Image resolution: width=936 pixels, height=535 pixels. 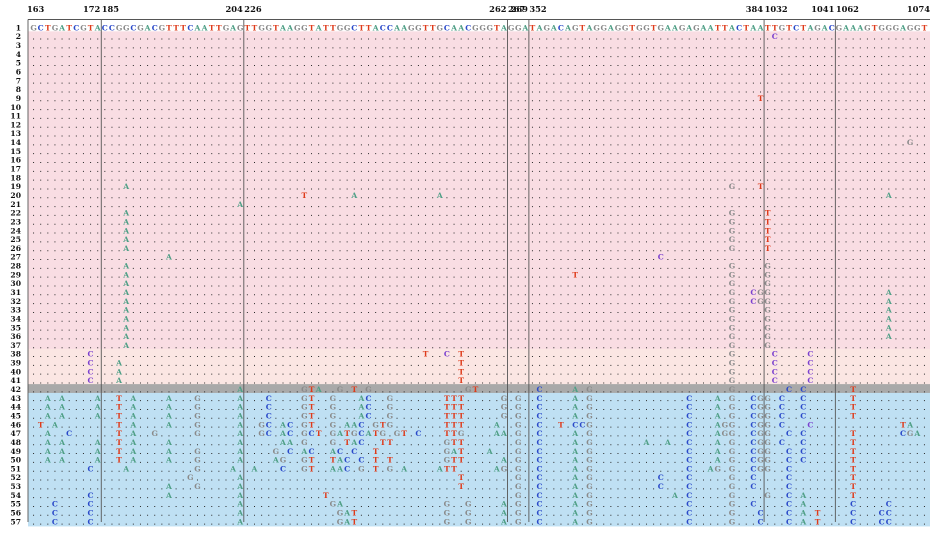 What do you see at coordinates (15, 292) in the screenshot?
I see `row-label: 31` at bounding box center [15, 292].